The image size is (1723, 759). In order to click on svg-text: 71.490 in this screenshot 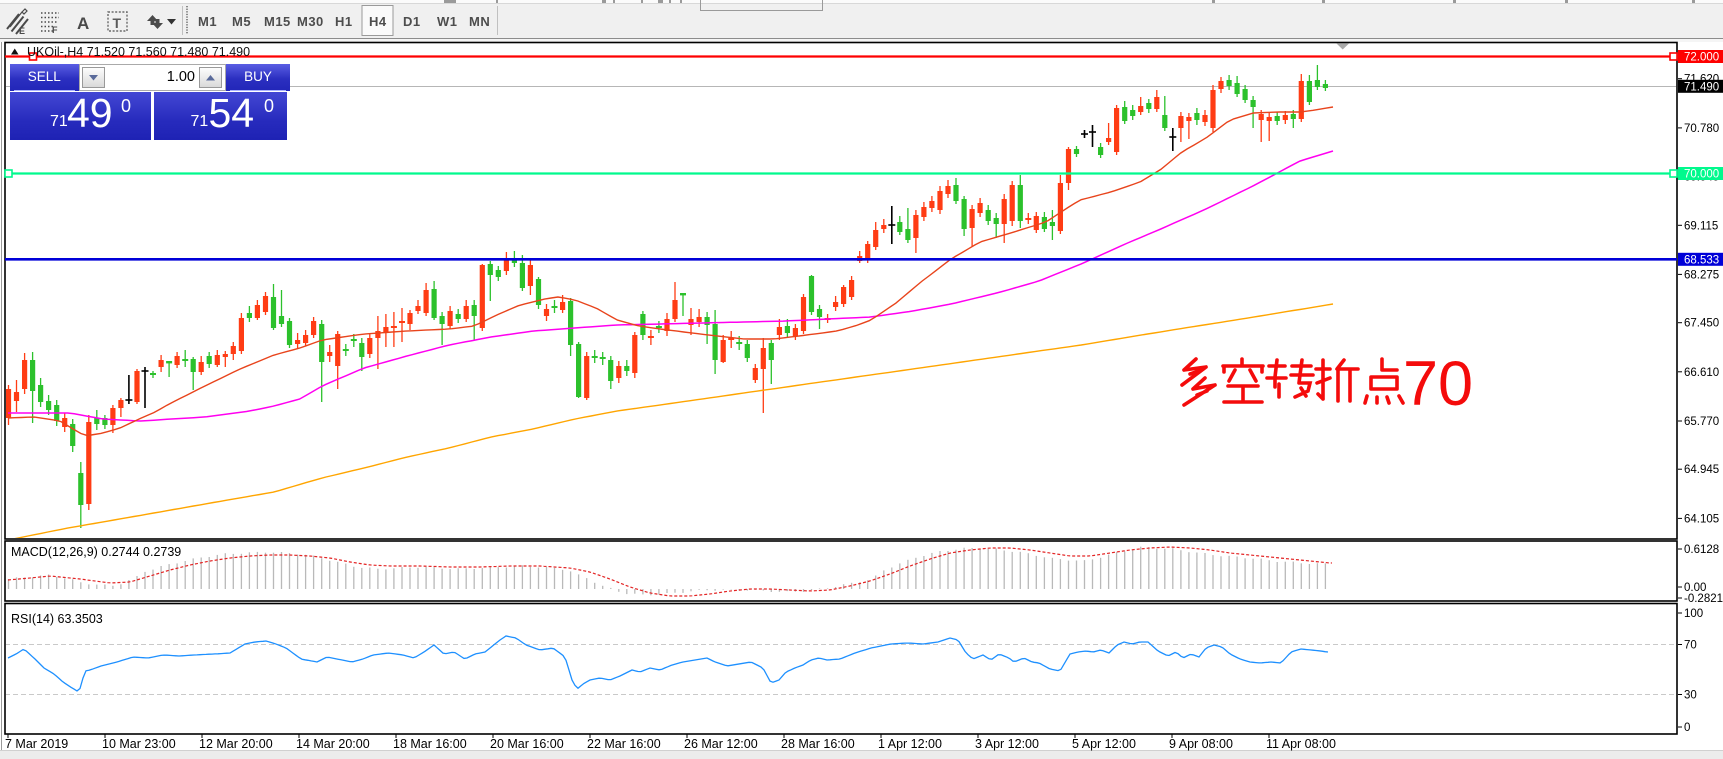, I will do `click(1701, 87)`.